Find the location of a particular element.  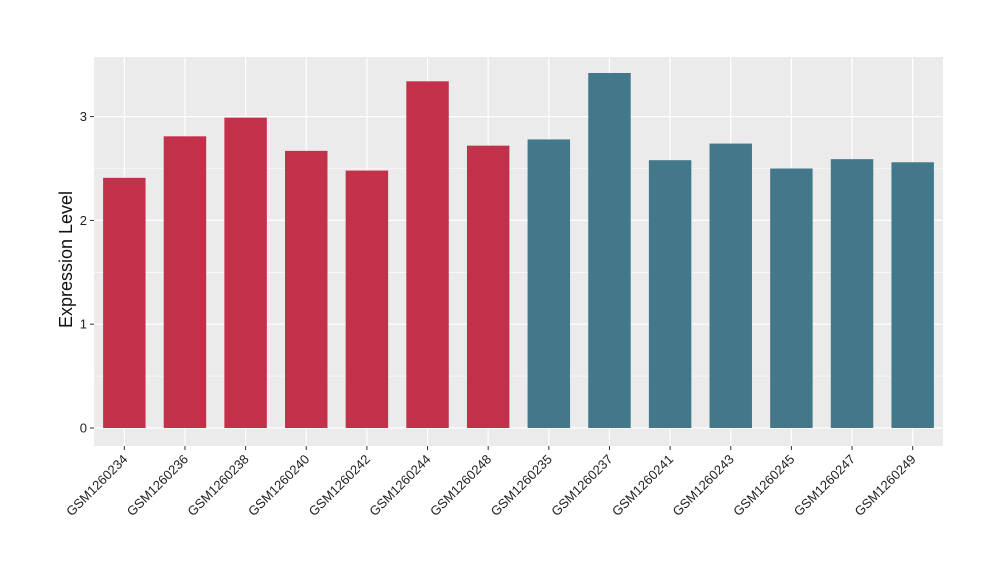

bar-gsm1260240 is located at coordinates (306, 289).